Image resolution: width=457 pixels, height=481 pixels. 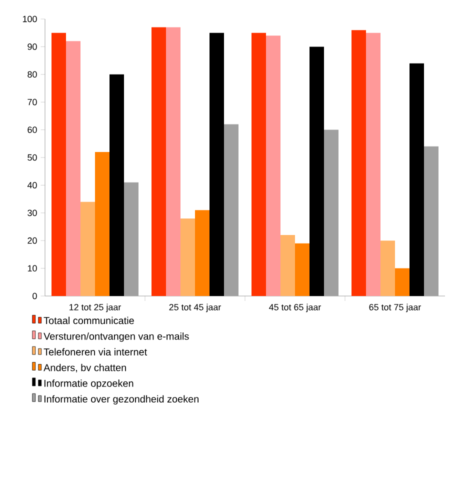 What do you see at coordinates (29, 19) in the screenshot?
I see `y-tick-label: 100` at bounding box center [29, 19].